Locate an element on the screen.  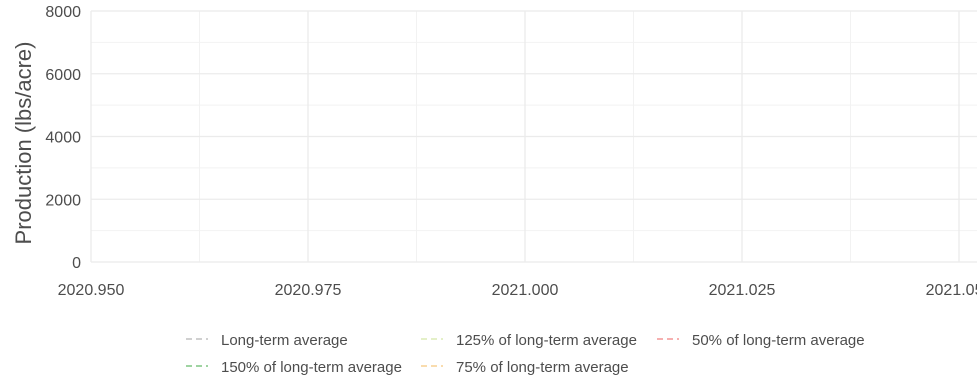
y-tick-label: 8000 is located at coordinates (63, 12).